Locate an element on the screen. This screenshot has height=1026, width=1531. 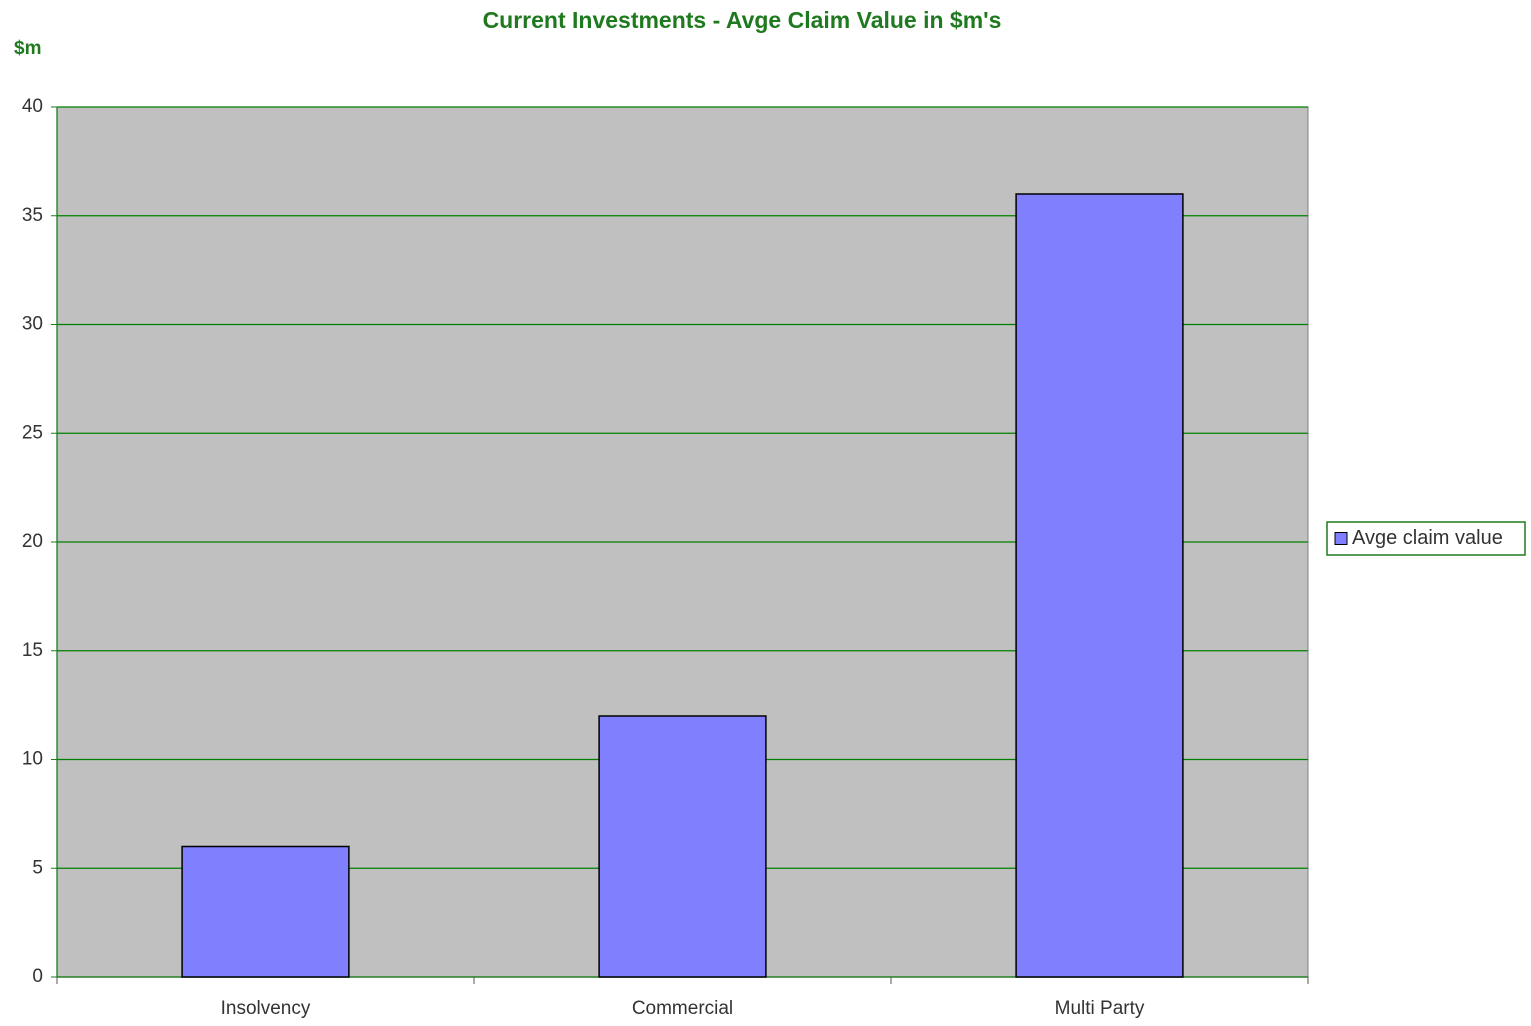
x-tick-label: Insolvency is located at coordinates (266, 1008).